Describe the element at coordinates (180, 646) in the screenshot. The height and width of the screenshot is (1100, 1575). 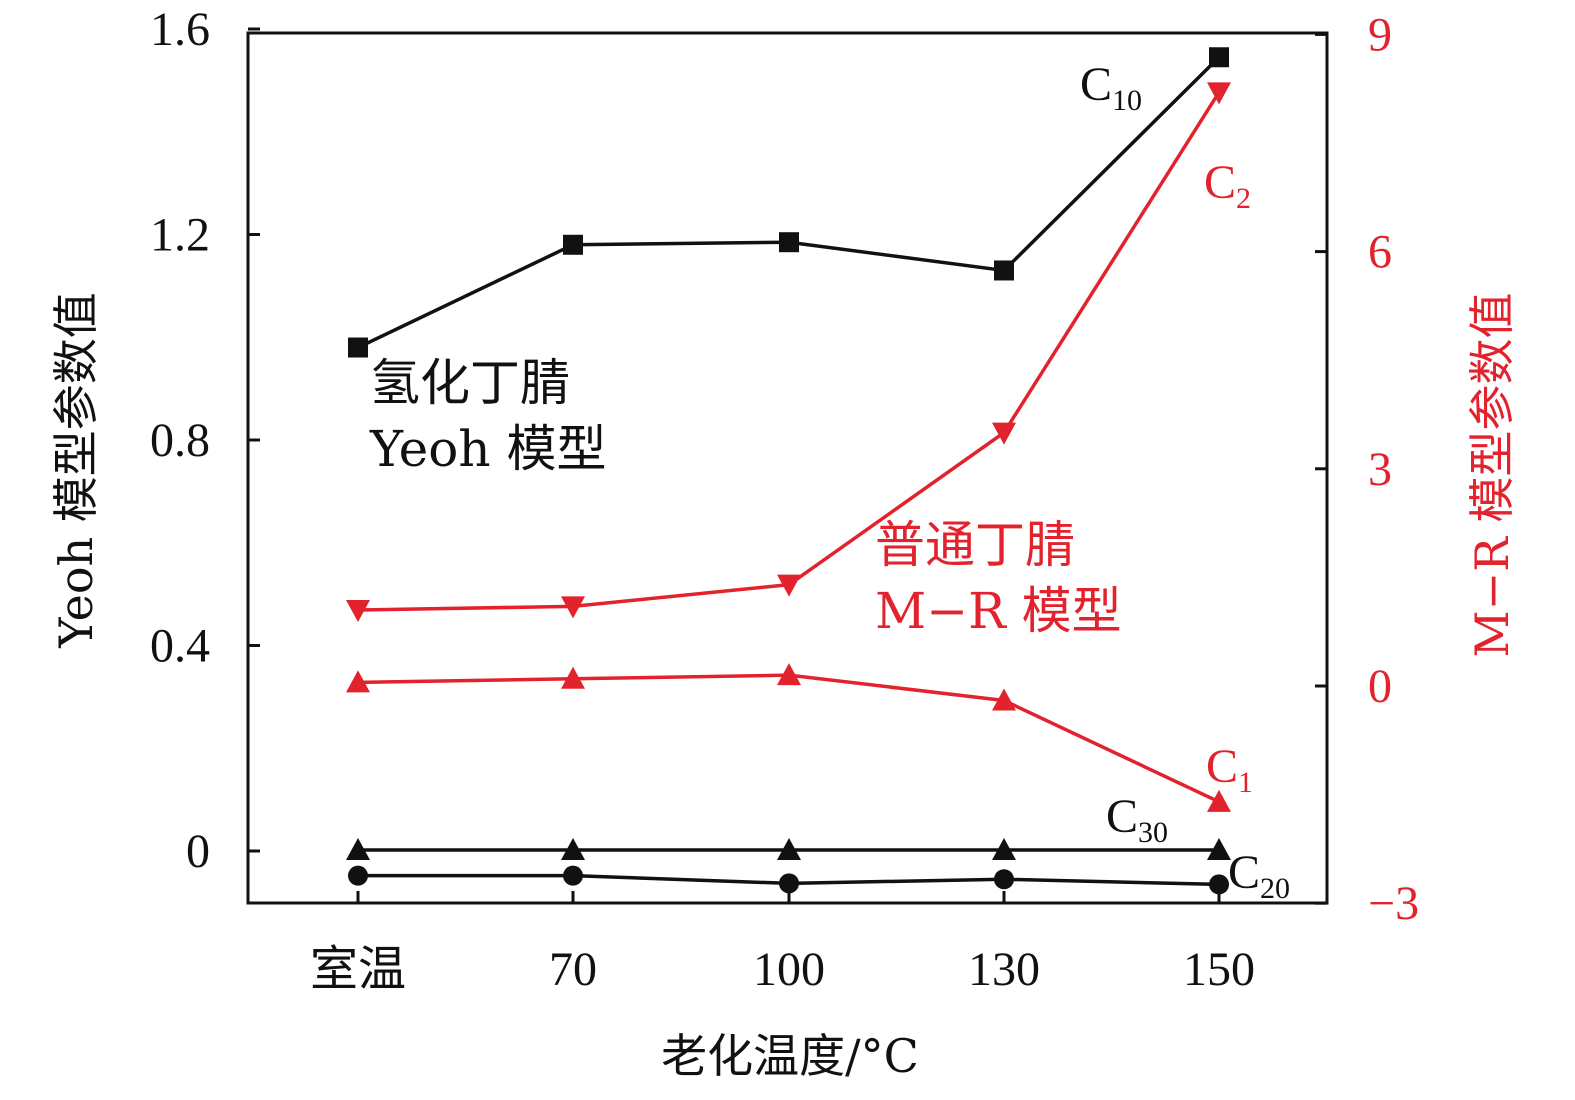
I see `left-tick-label: 0.4` at that location.